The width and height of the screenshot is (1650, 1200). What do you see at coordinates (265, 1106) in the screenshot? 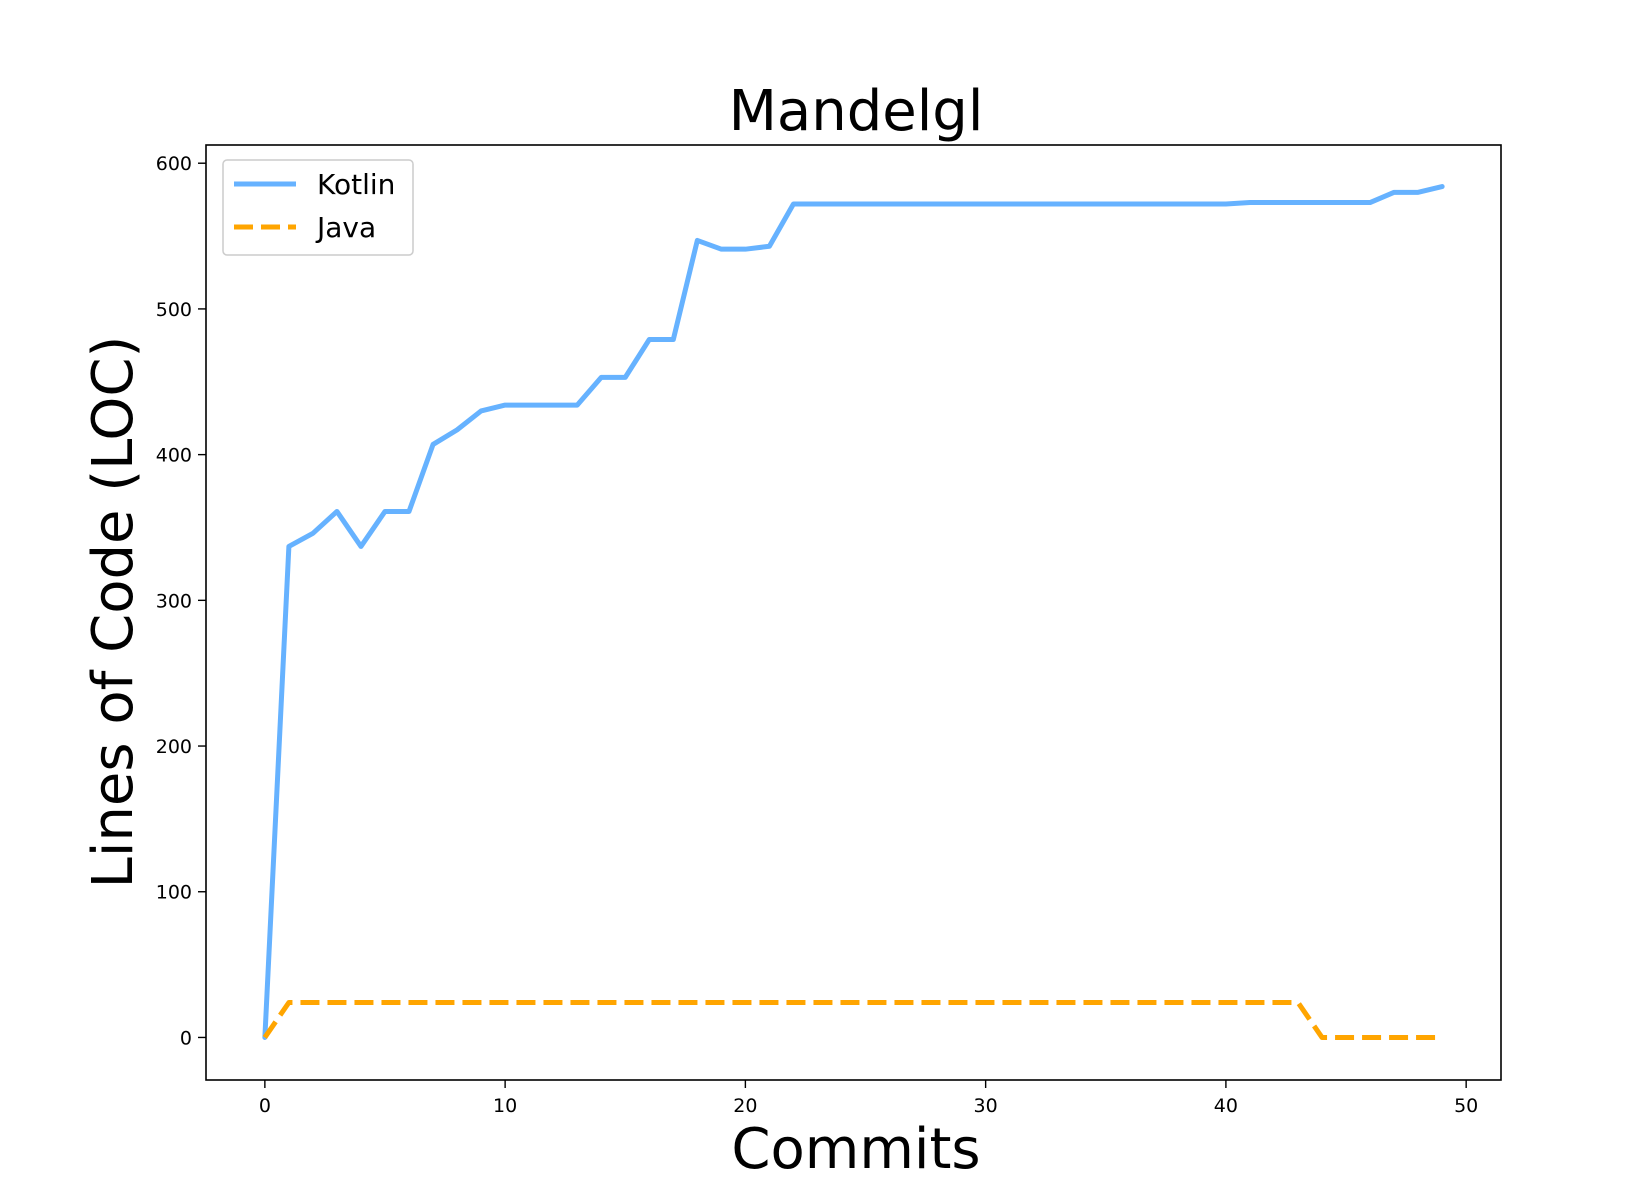
I see `x-tick-label: 0` at bounding box center [265, 1106].